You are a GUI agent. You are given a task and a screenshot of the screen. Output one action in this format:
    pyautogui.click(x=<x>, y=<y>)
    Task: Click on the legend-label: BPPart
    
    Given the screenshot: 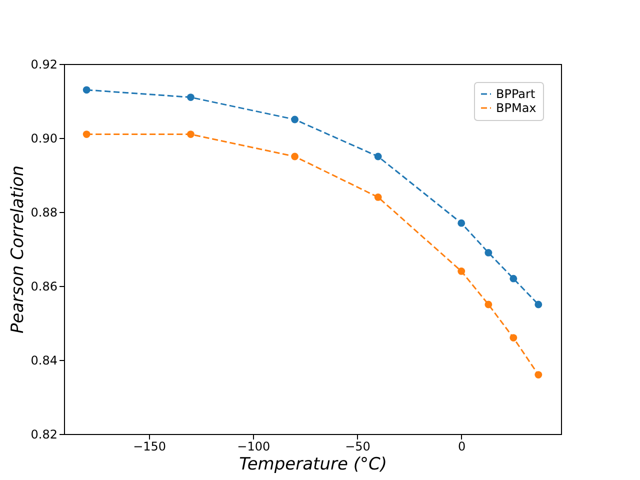 What is the action you would take?
    pyautogui.click(x=516, y=94)
    